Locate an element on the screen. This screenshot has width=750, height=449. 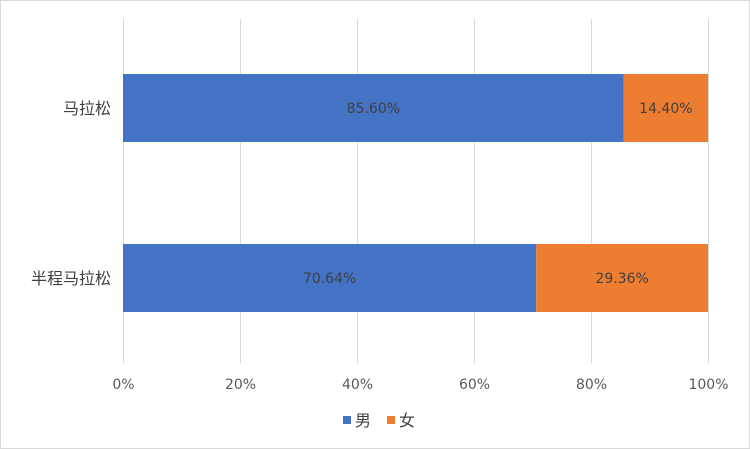
x-tick-label-4: 80% is located at coordinates (591, 385).